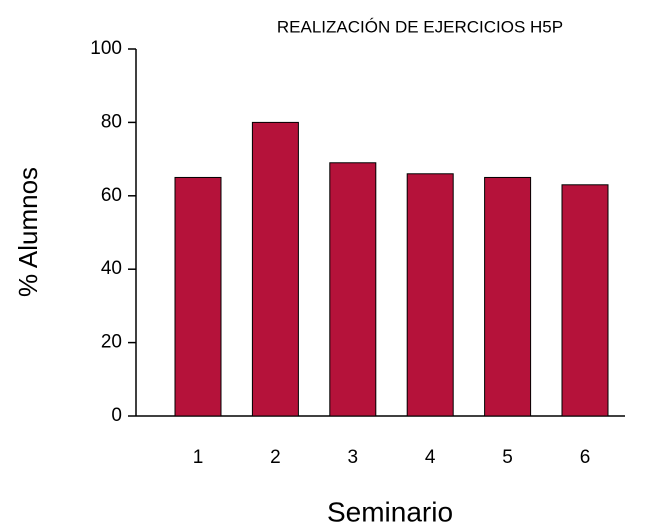  What do you see at coordinates (111, 268) in the screenshot?
I see `y-tick-label: 40` at bounding box center [111, 268].